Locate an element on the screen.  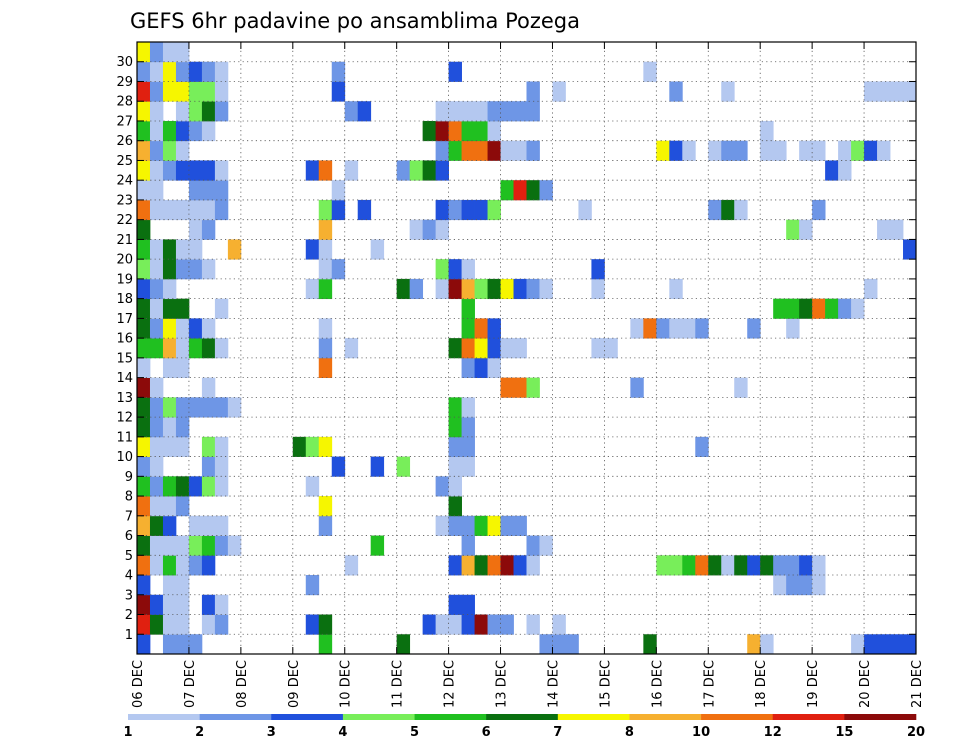
colorbar-label: 15 is located at coordinates (844, 732).